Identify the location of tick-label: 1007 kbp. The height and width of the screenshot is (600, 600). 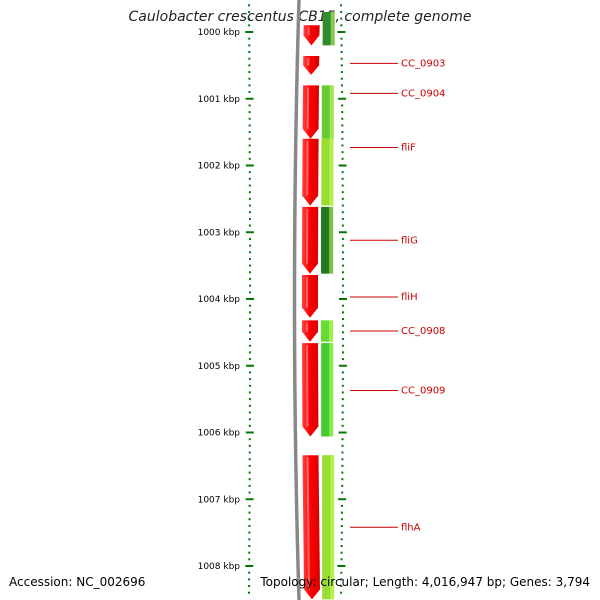
(219, 500).